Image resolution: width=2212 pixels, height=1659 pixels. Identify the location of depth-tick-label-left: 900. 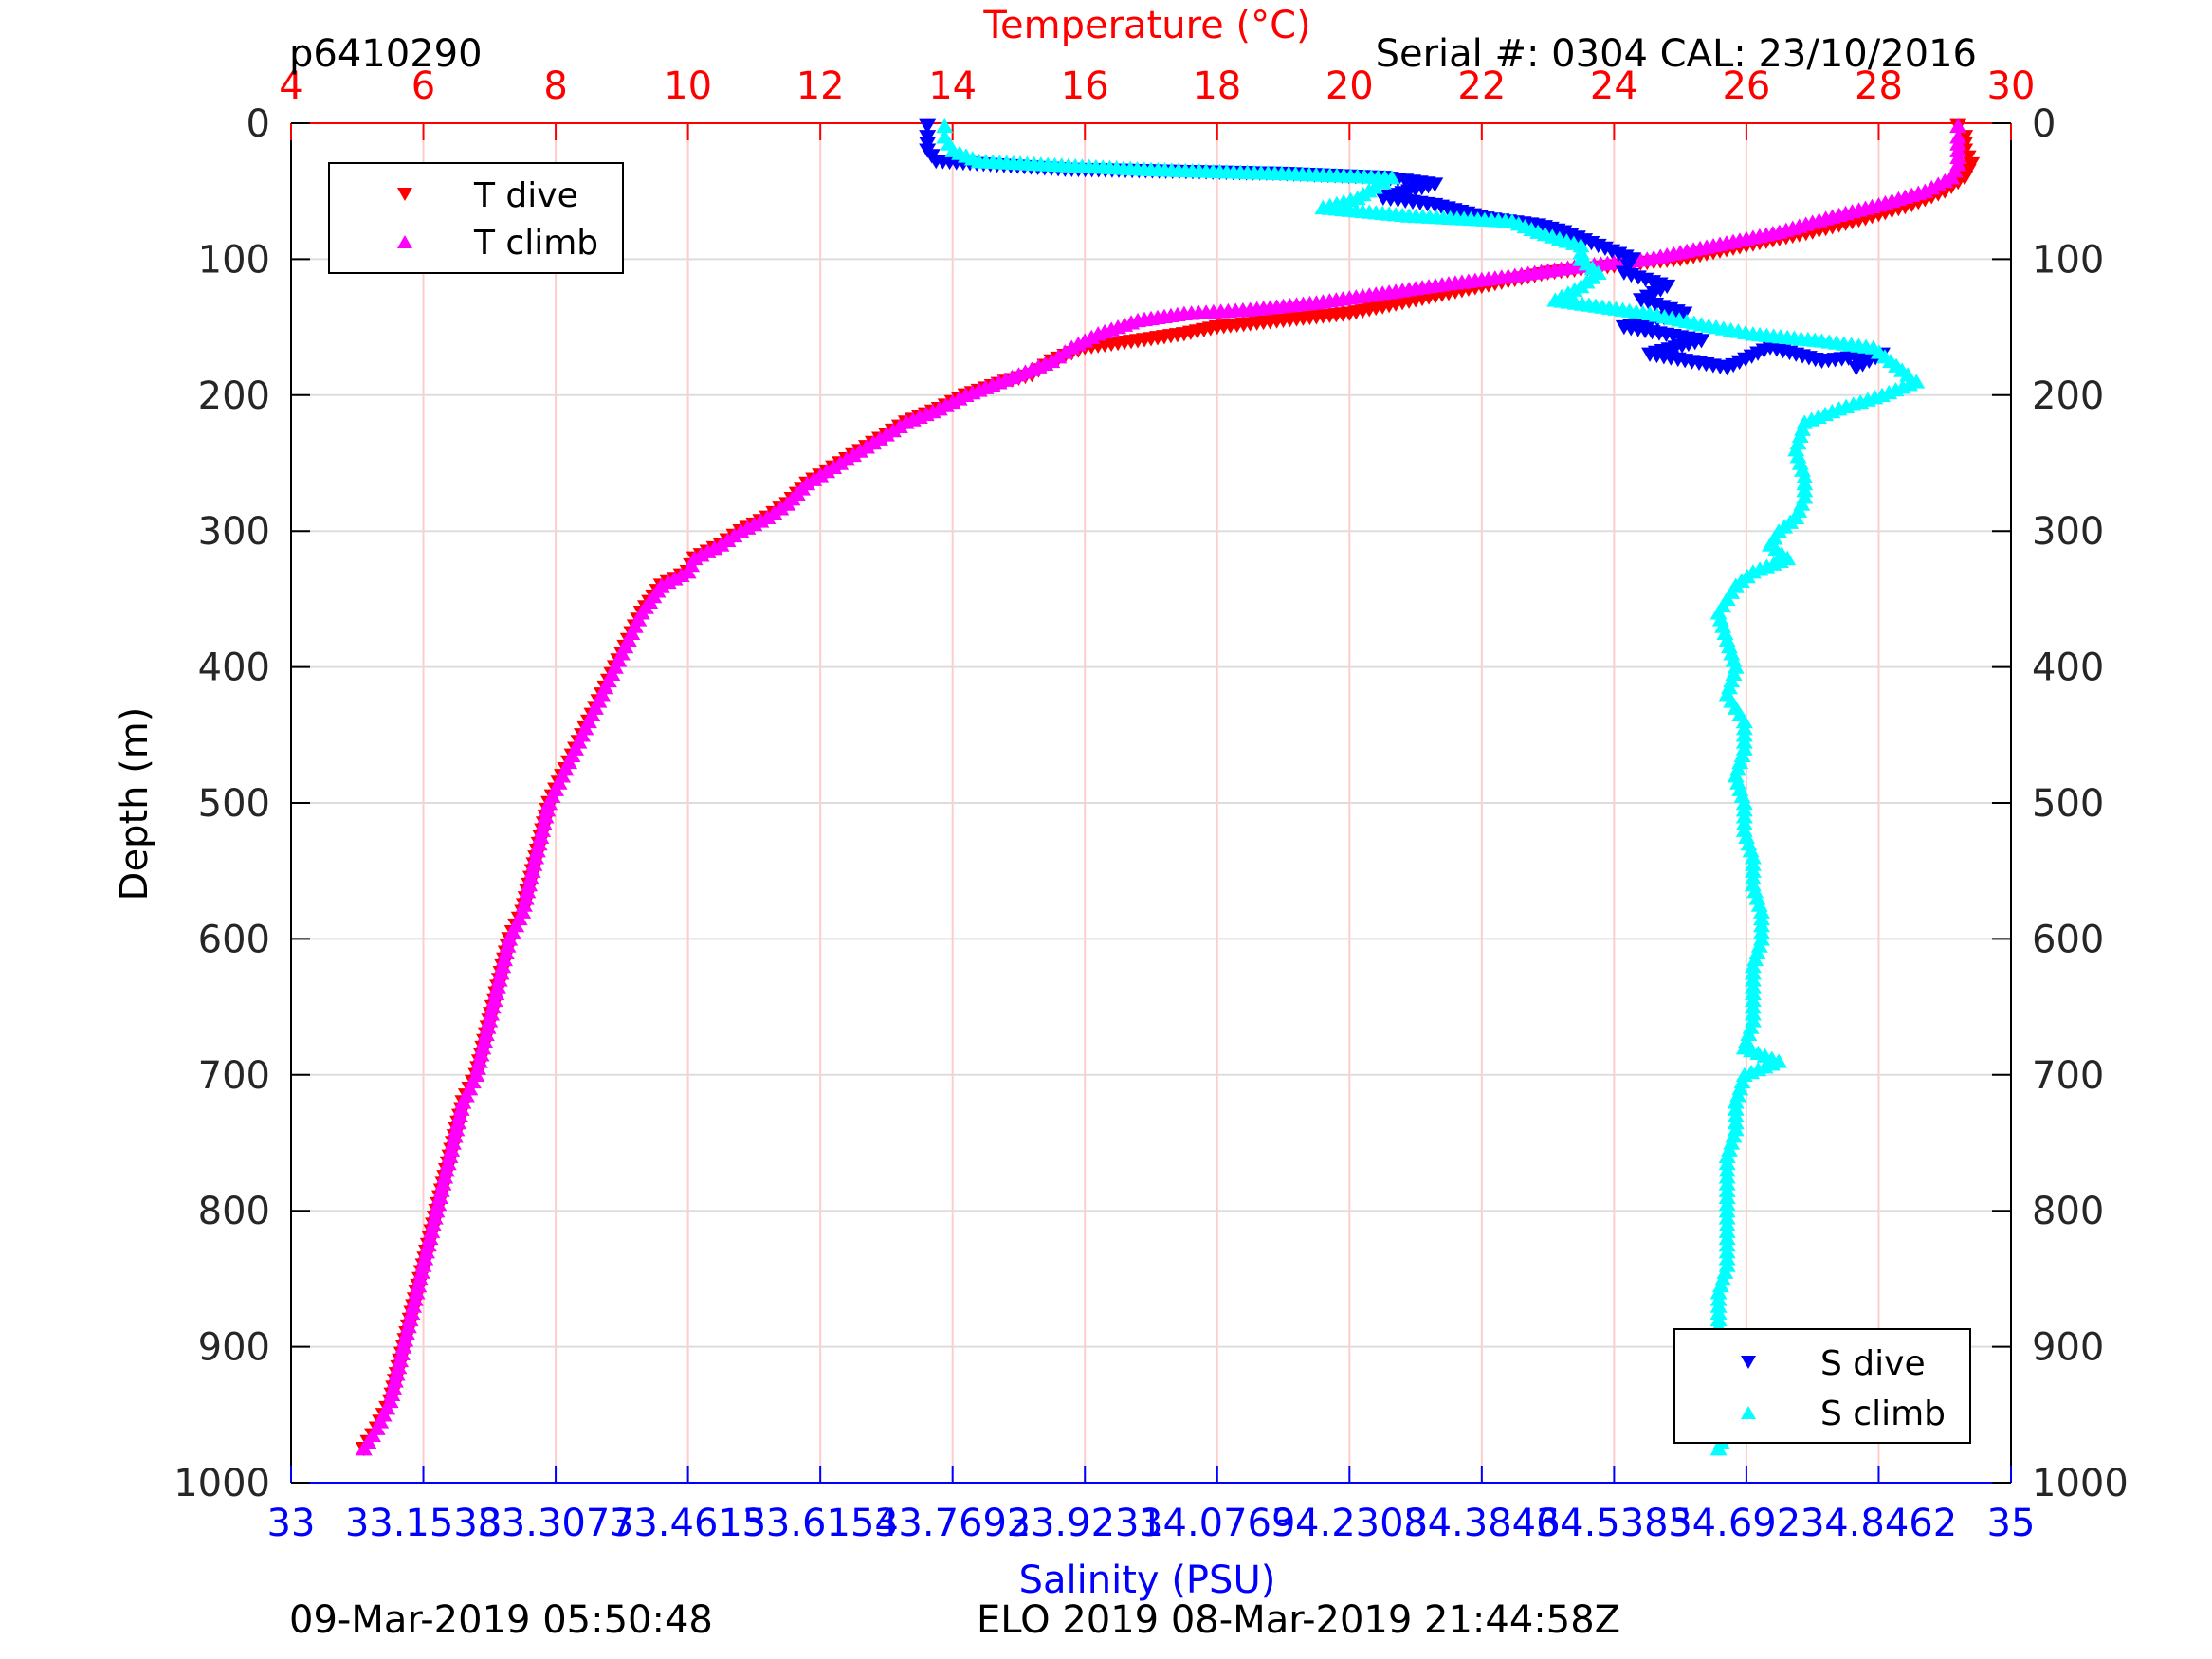
(234, 1348).